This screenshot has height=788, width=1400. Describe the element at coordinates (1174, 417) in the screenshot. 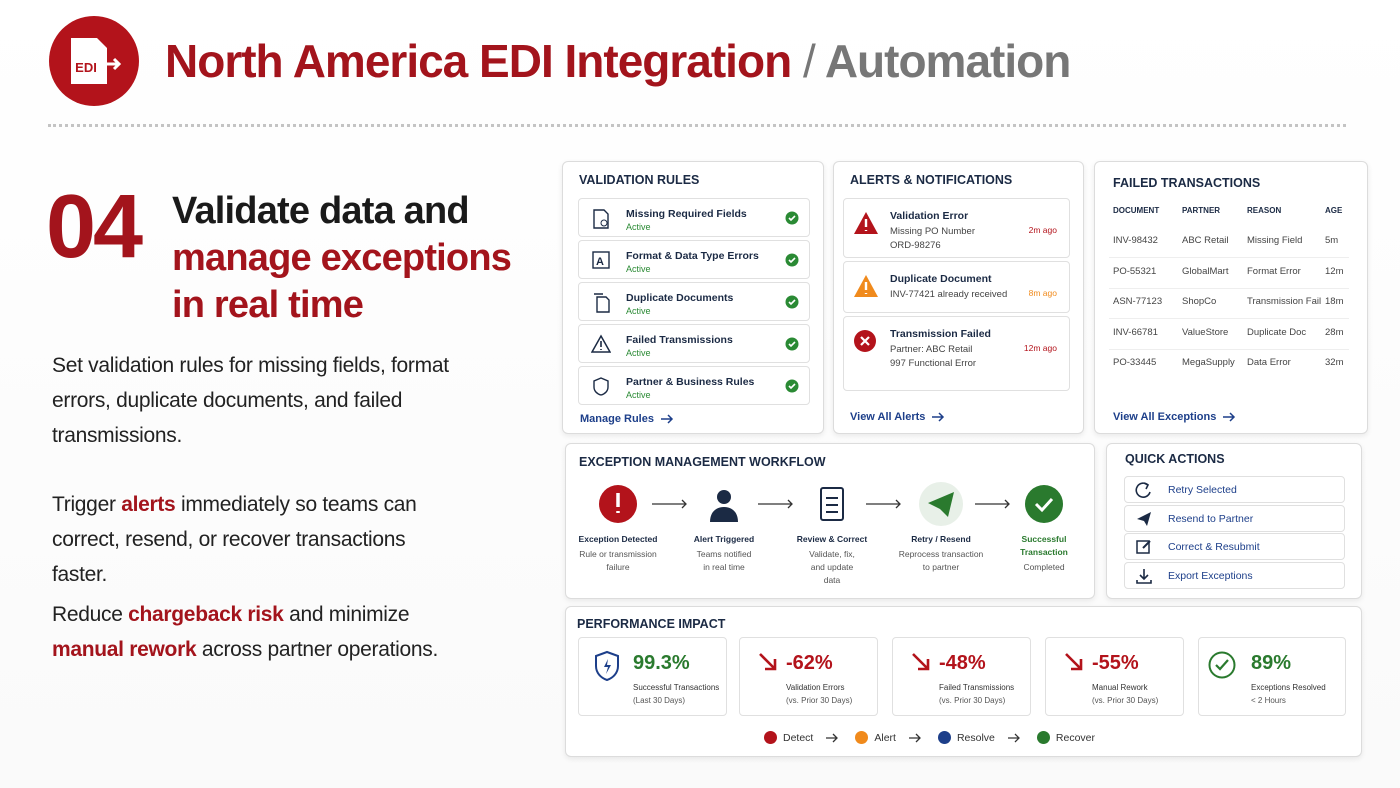

I see `link: View All Exceptions` at that location.